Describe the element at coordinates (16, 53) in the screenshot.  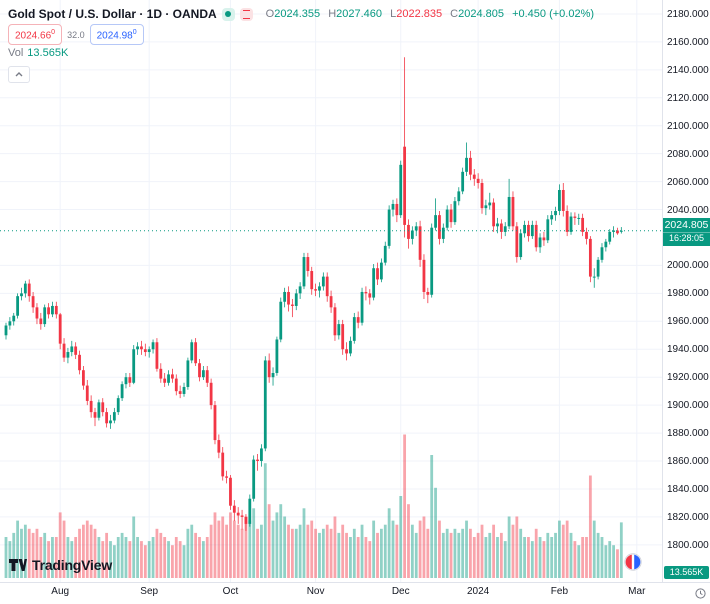
I see `volume-label: Vol` at that location.